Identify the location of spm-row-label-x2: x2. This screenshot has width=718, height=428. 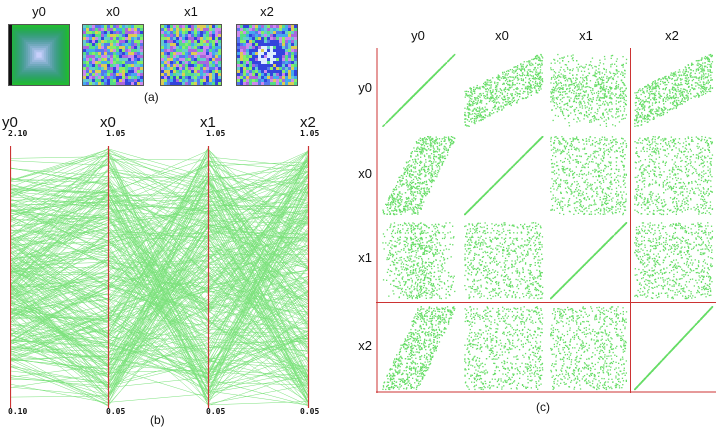
(365, 345).